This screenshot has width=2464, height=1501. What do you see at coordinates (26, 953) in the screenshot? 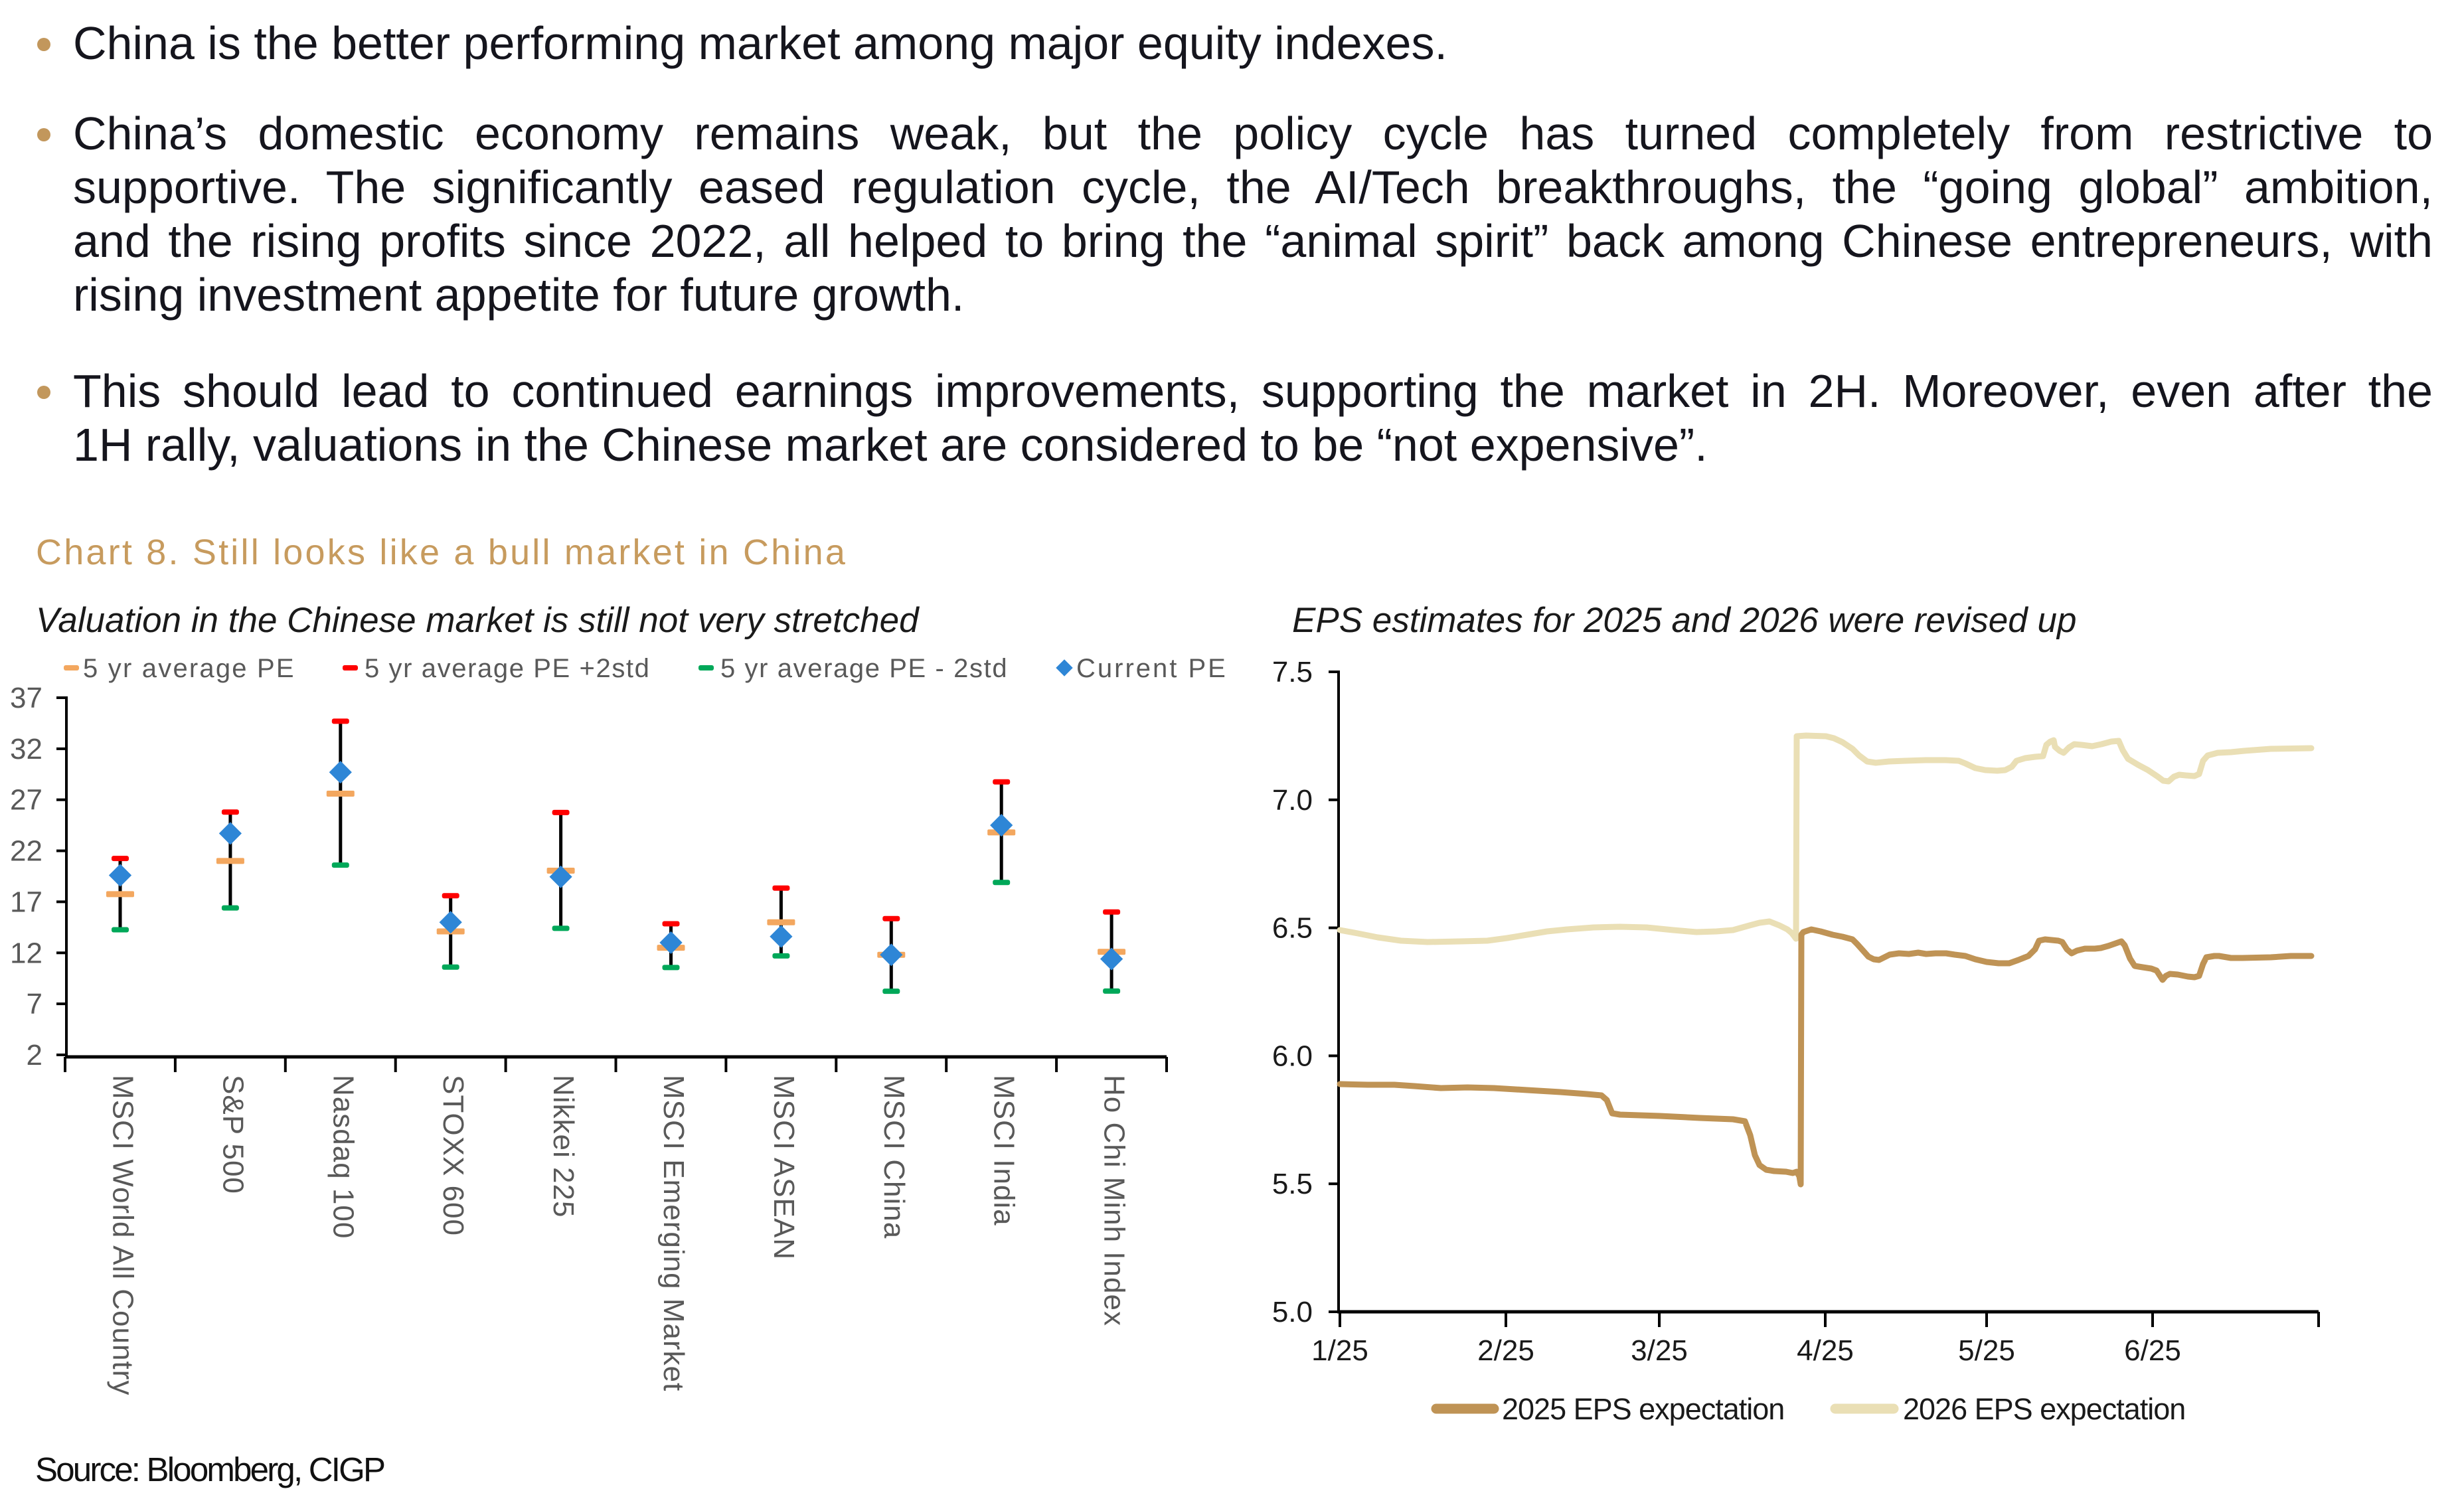
I see `svg-text: 12` at bounding box center [26, 953].